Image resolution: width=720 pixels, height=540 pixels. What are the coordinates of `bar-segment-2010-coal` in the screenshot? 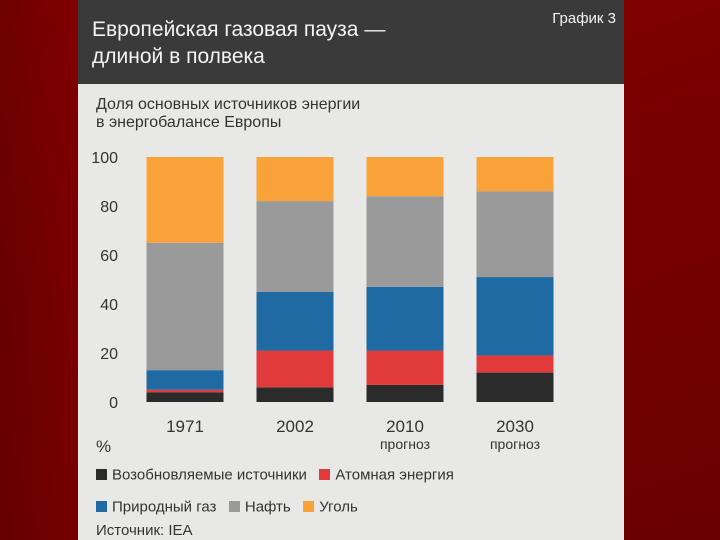 It's located at (405, 177).